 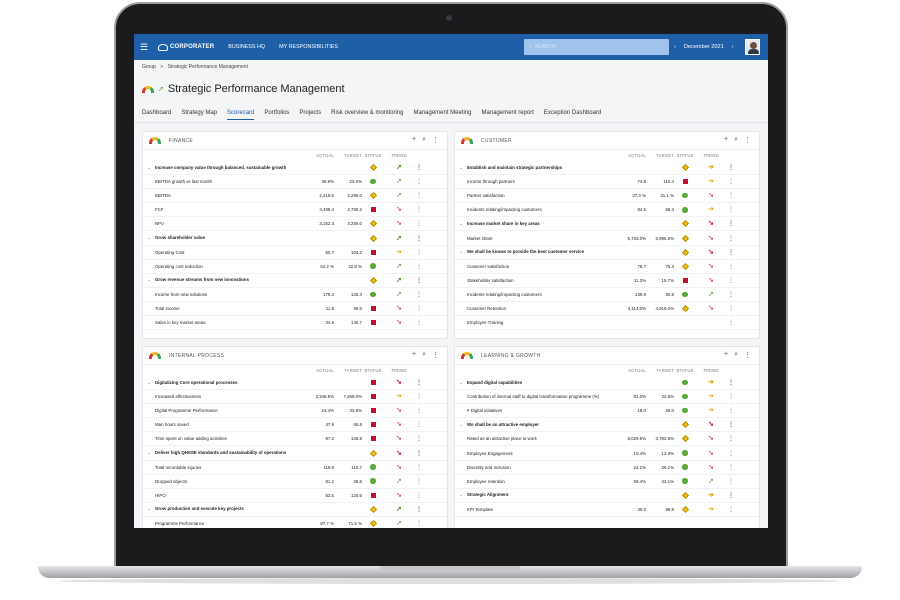 What do you see at coordinates (607, 453) in the screenshot?
I see `kpi-row: Employee Engagement 10.4% 12.3% ➘ ⋮` at bounding box center [607, 453].